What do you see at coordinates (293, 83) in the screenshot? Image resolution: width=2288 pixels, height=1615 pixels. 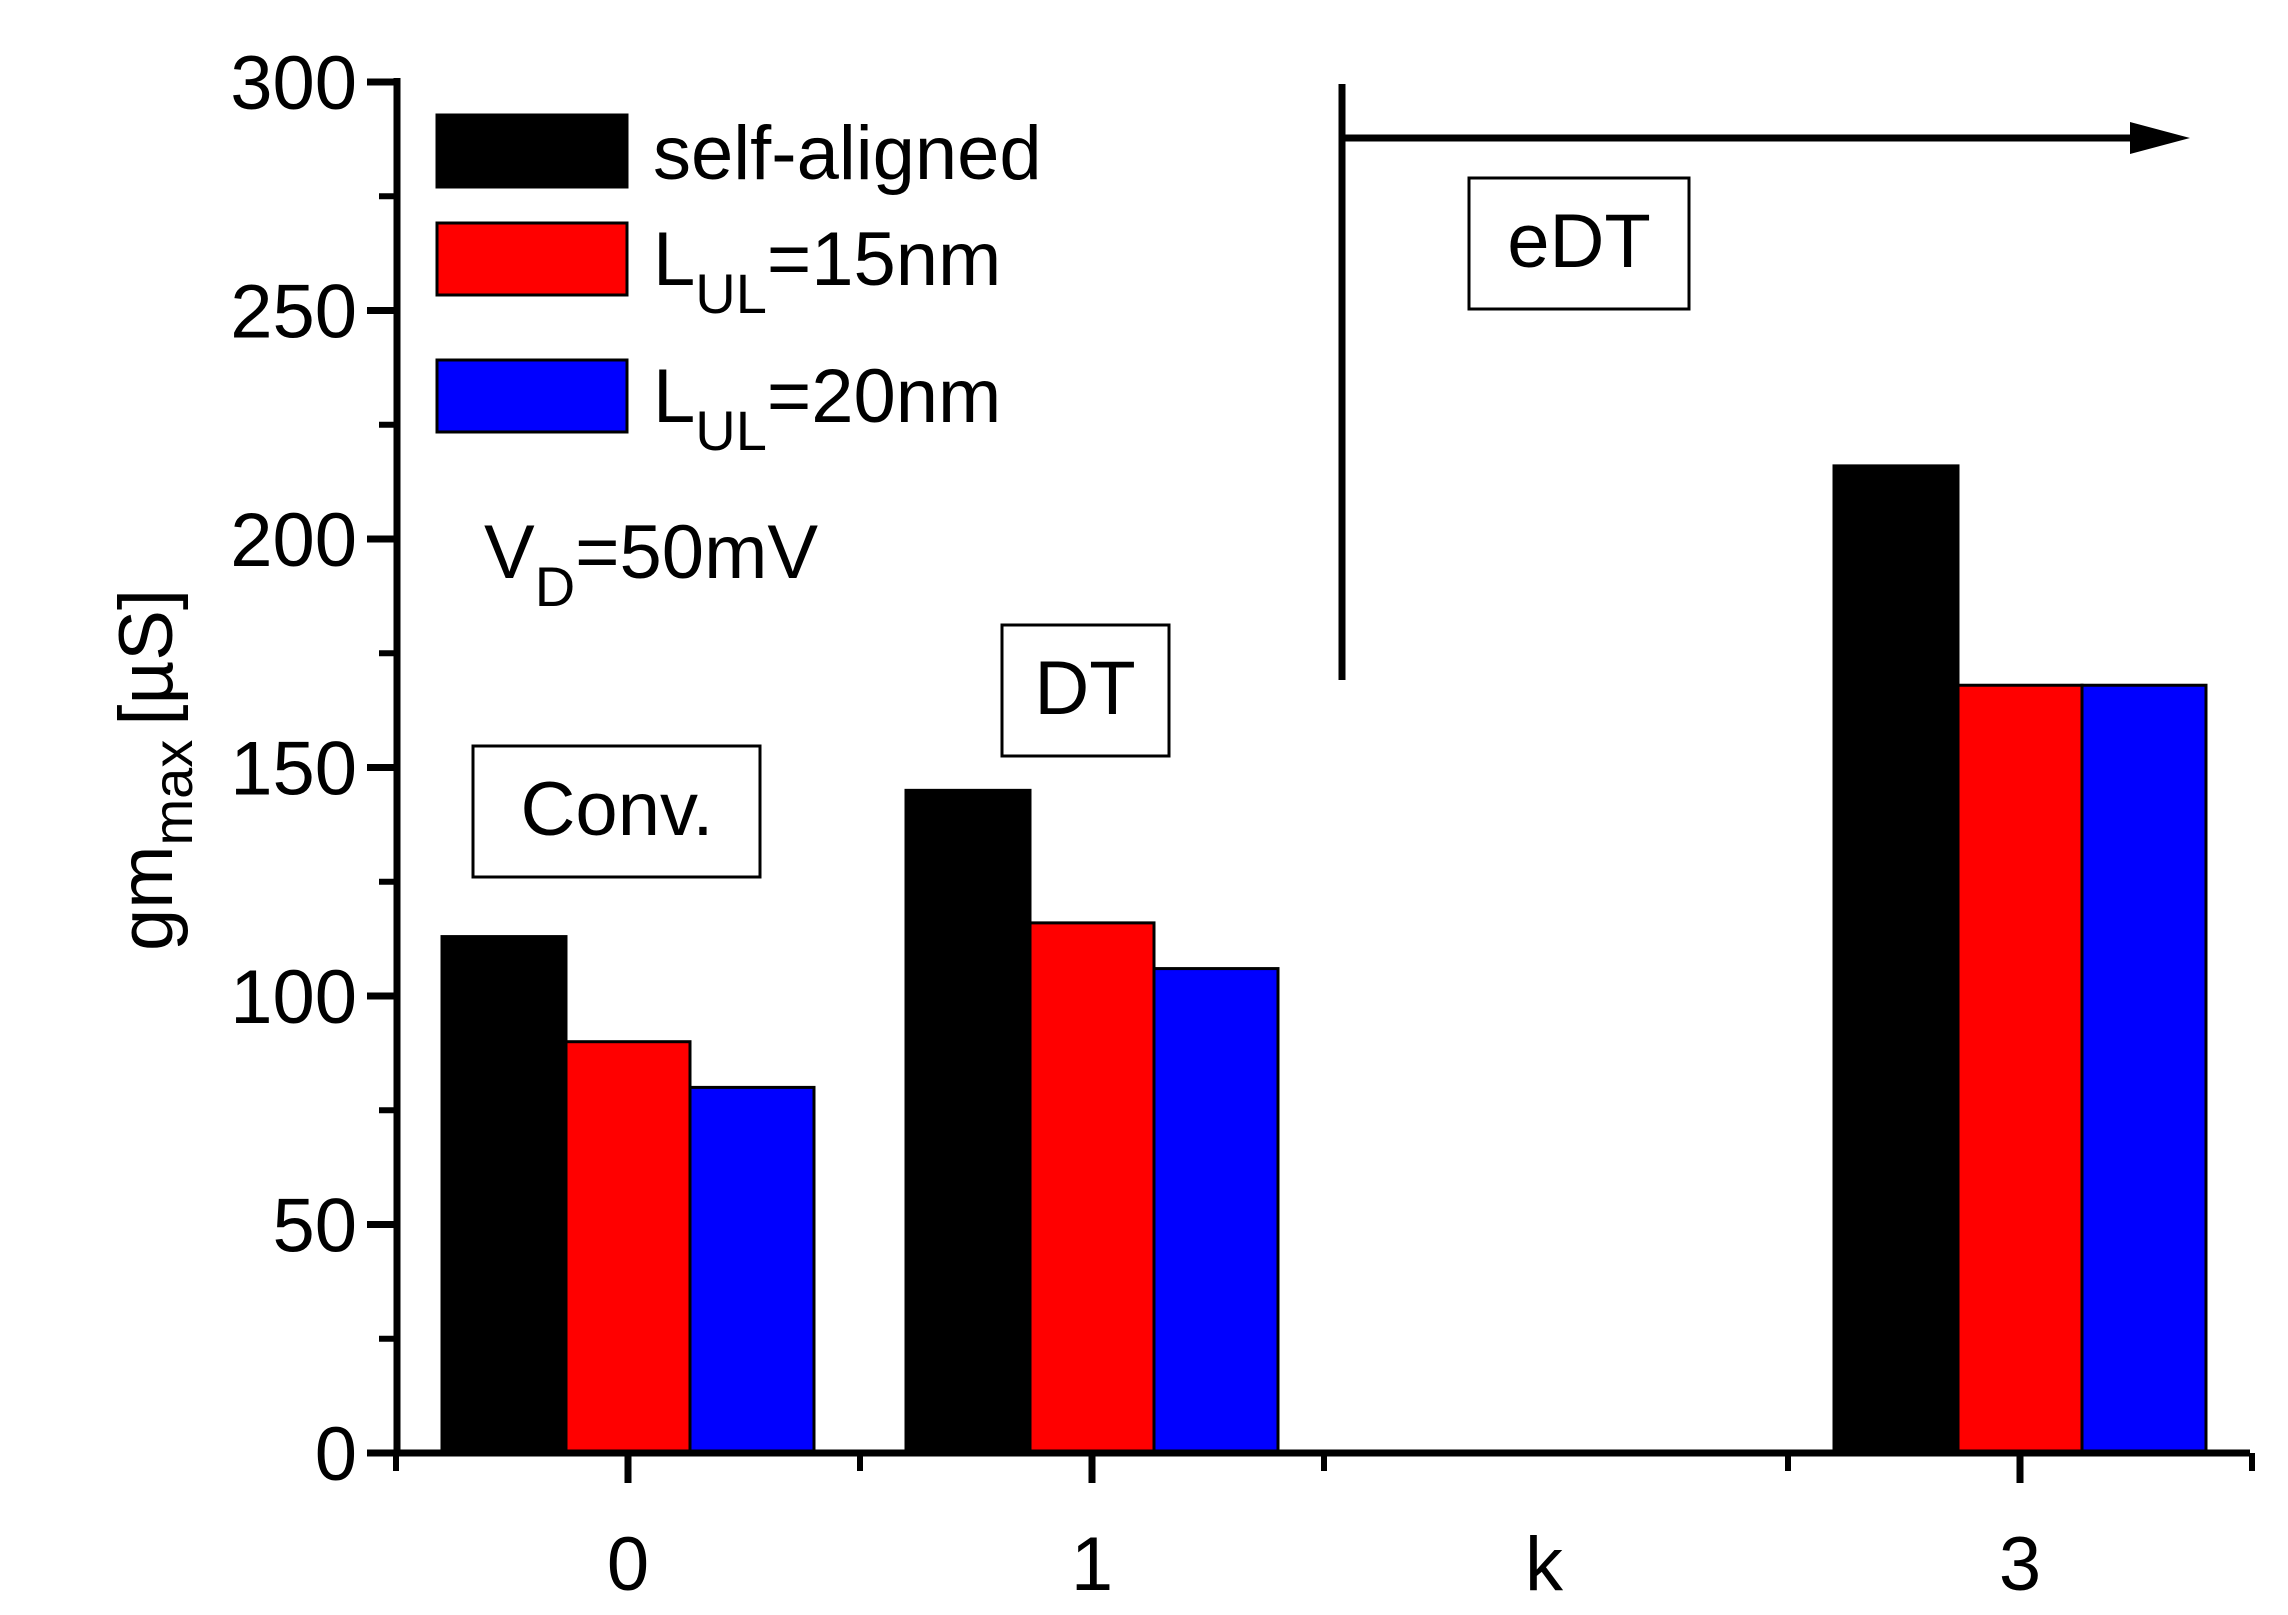 I see `y-tick-label-300: 300` at bounding box center [293, 83].